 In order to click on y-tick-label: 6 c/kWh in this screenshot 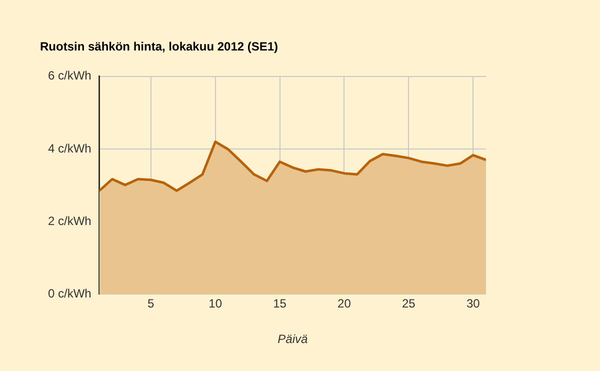, I will do `click(70, 75)`.